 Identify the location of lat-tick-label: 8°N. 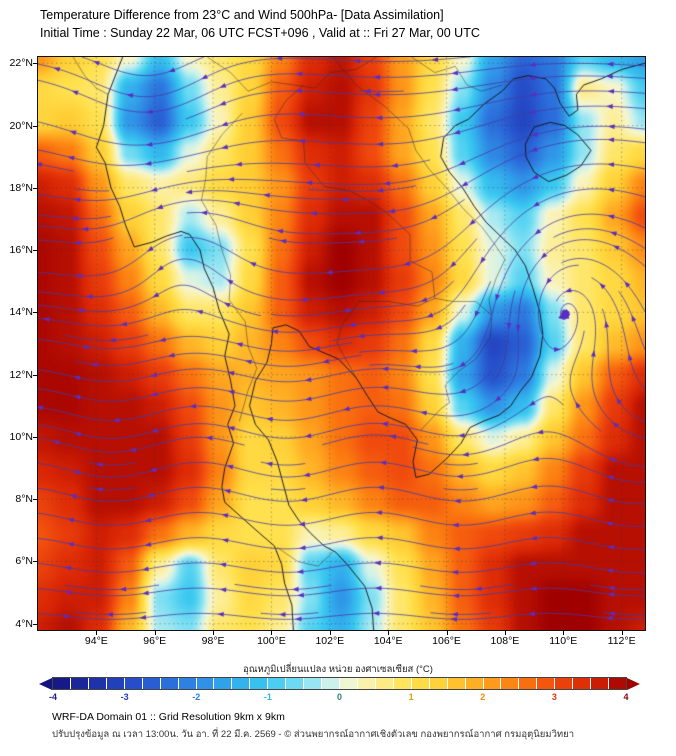
(24, 499).